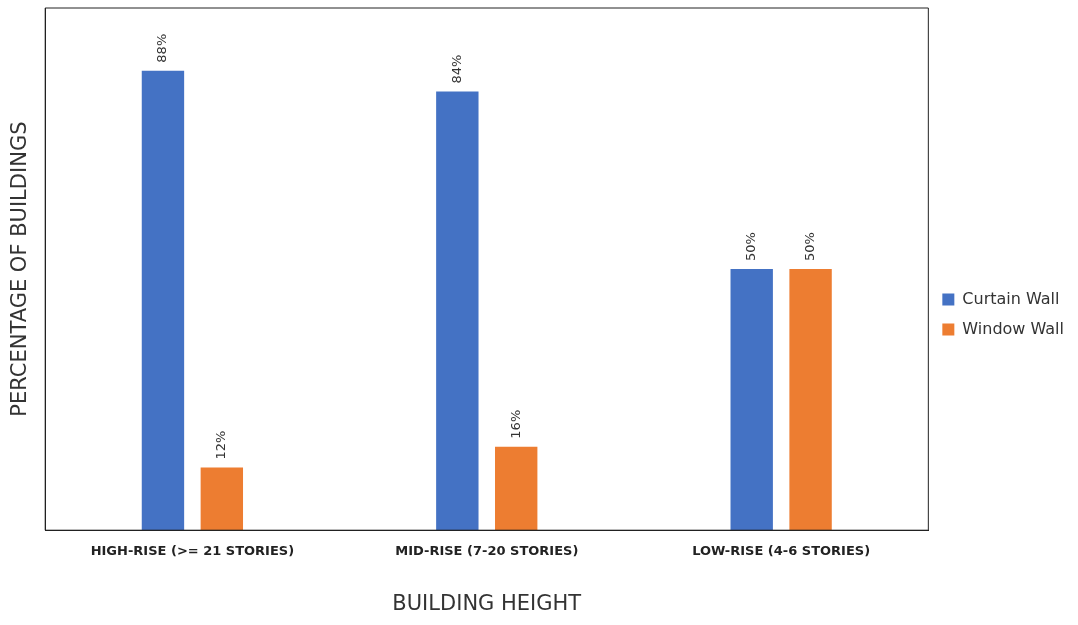 This screenshot has width=1078, height=625. What do you see at coordinates (221, 445) in the screenshot?
I see `data-label: 12%` at bounding box center [221, 445].